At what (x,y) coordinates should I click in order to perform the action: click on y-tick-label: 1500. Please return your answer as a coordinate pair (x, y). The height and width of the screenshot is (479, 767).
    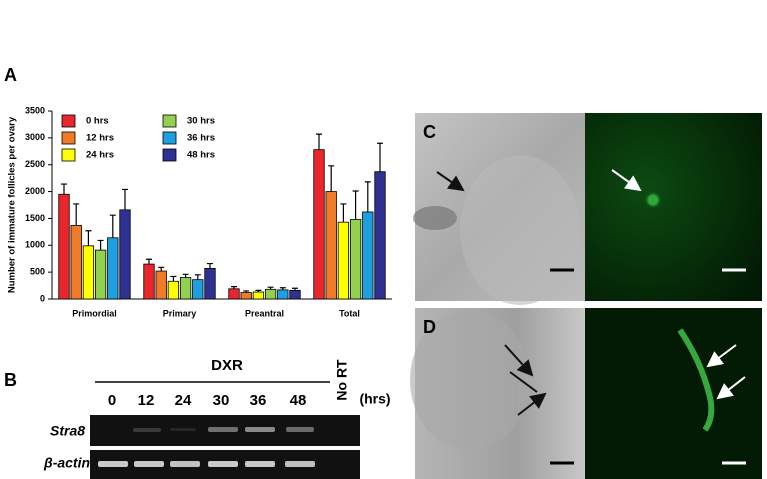
    Looking at the image, I should click on (35, 218).